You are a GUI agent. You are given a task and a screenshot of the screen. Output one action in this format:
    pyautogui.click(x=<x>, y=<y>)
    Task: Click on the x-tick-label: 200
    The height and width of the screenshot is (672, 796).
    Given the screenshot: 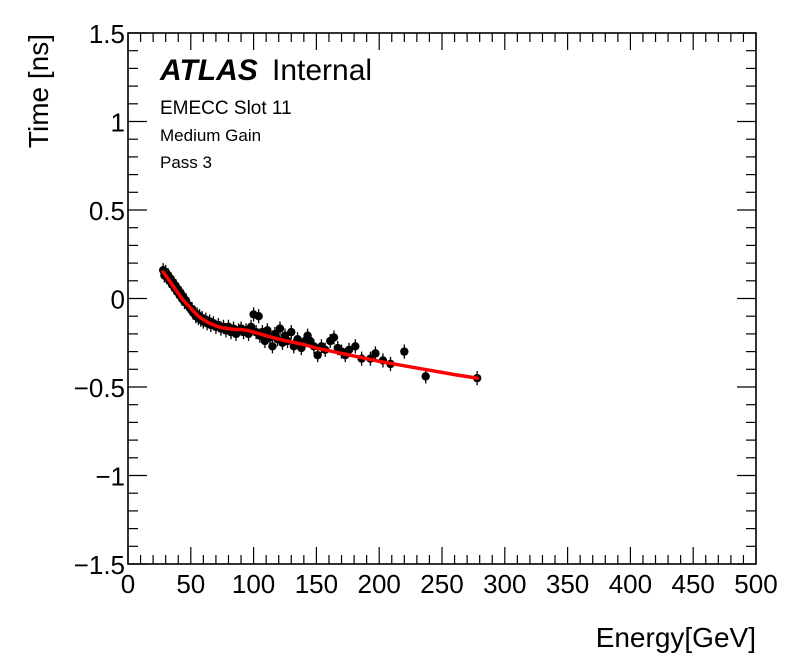 What is the action you would take?
    pyautogui.click(x=379, y=584)
    